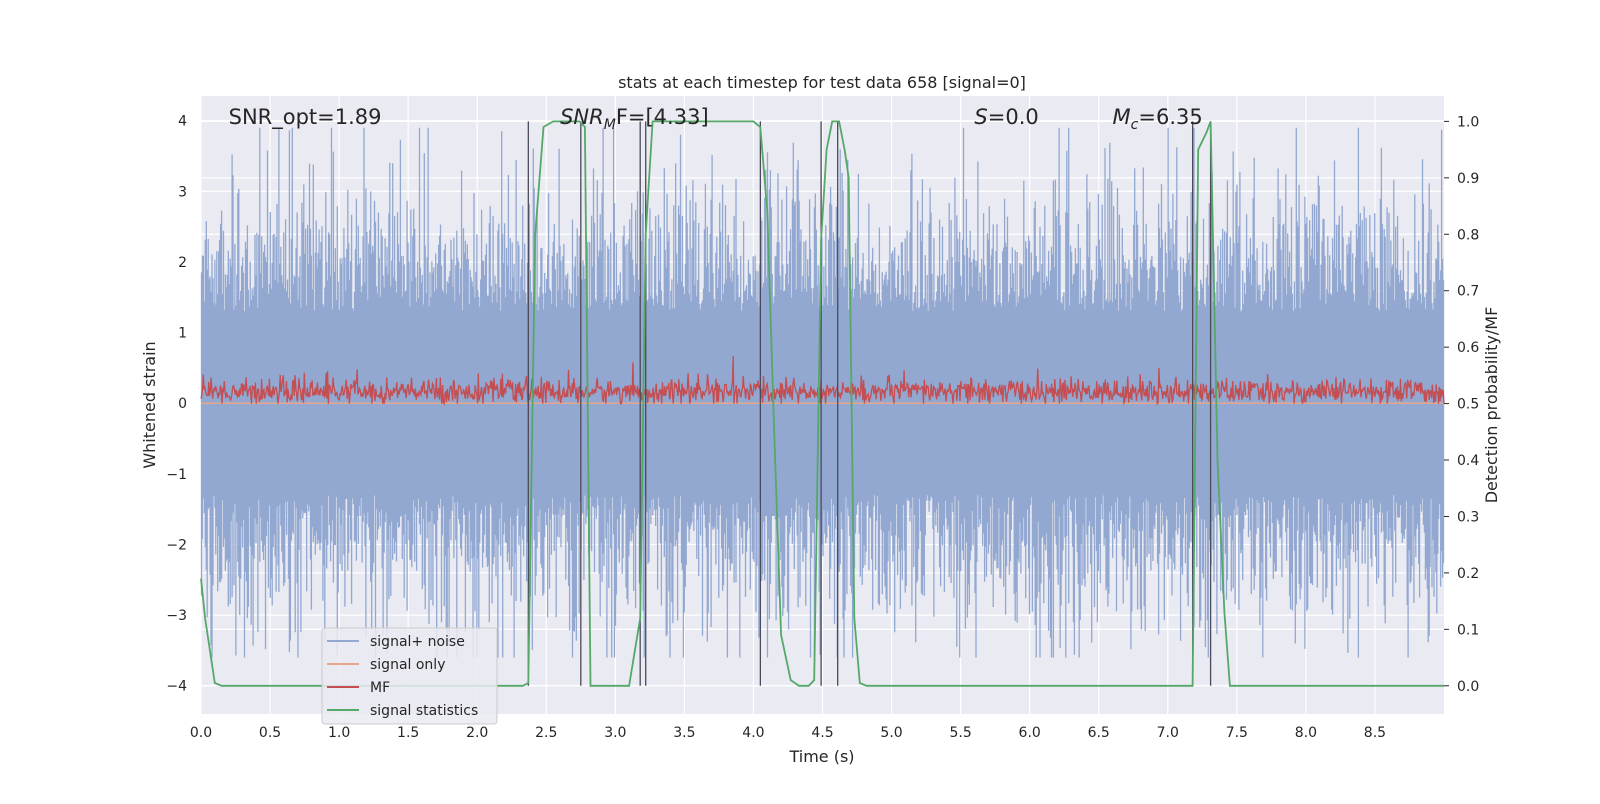 The width and height of the screenshot is (1600, 804). What do you see at coordinates (1491, 405) in the screenshot?
I see `y2-axis-label: Detection probability/MF` at bounding box center [1491, 405].